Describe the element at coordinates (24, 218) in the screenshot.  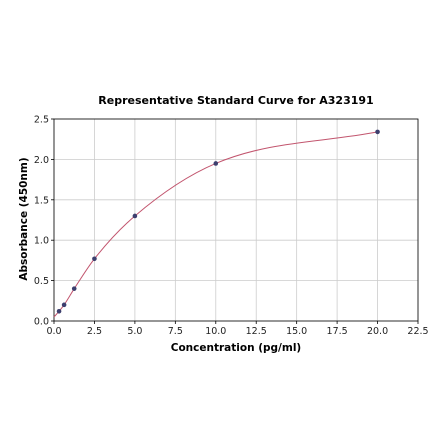
I see `y-axis-title: Absorbance (450nm)` at that location.